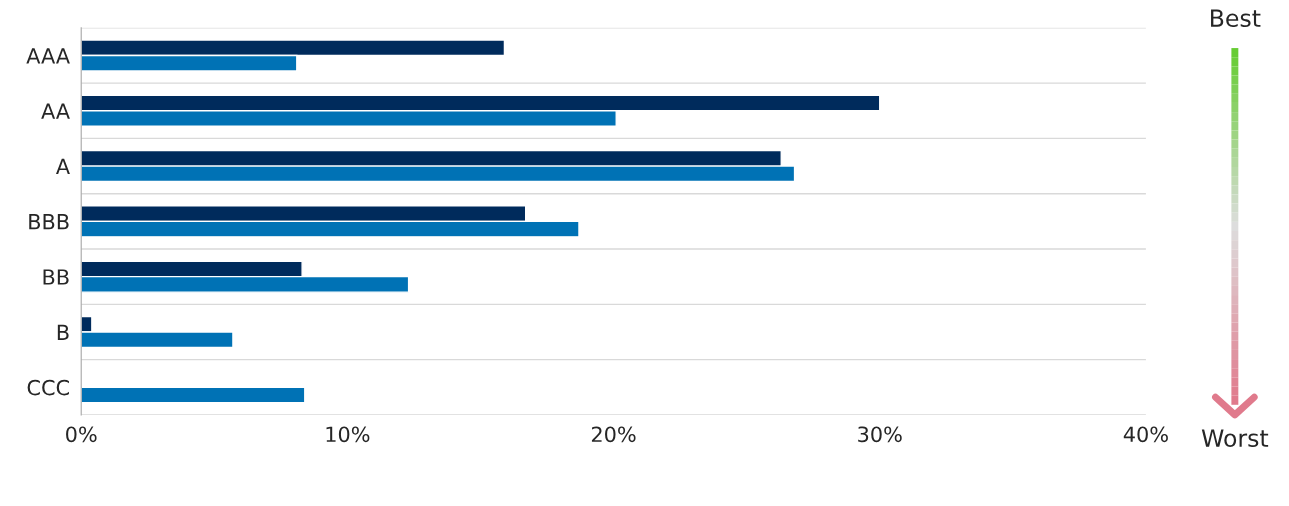 This screenshot has width=1289, height=506. What do you see at coordinates (55, 111) in the screenshot?
I see `y-tick-label: AA` at bounding box center [55, 111].